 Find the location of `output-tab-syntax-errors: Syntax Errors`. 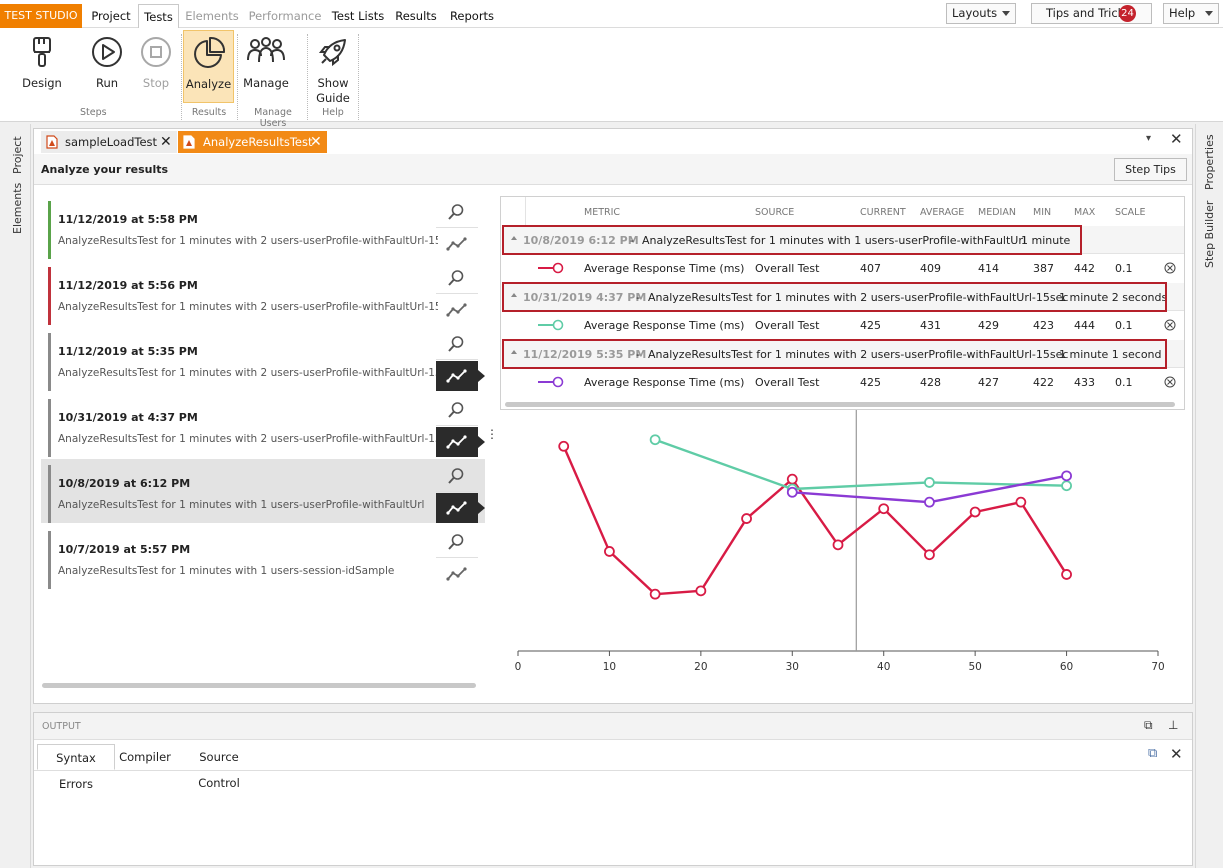

output-tab-syntax-errors: Syntax Errors is located at coordinates (76, 767).